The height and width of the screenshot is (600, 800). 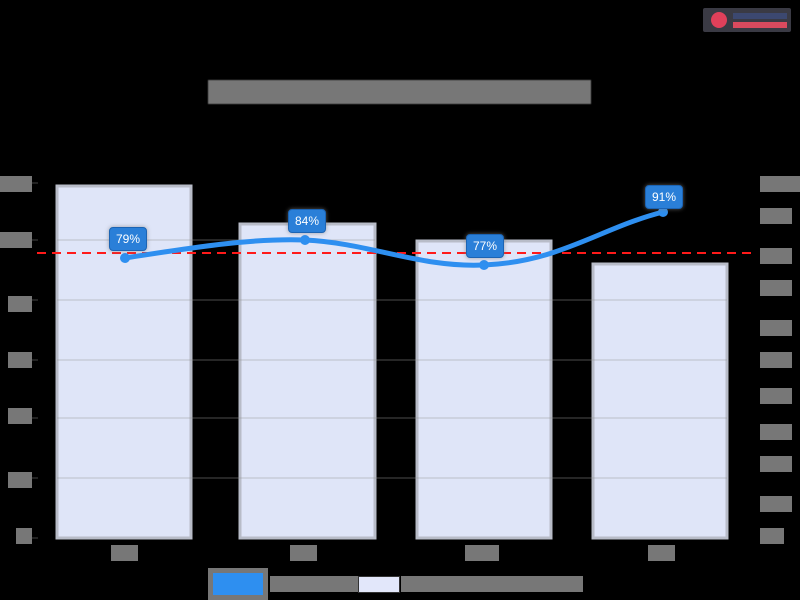 I want to click on x-axis-label-2: [cat2], so click(x=303, y=553).